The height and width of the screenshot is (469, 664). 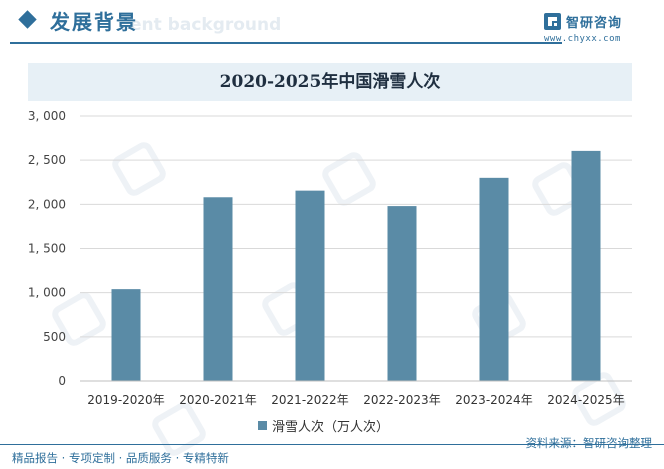 What do you see at coordinates (309, 400) in the screenshot?
I see `x-tick-label: 2021-2022年` at bounding box center [309, 400].